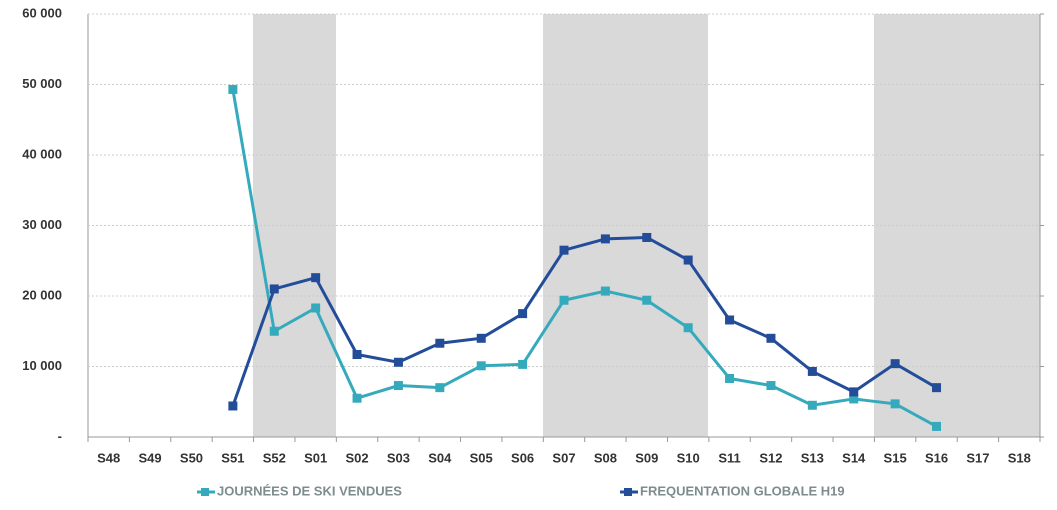  What do you see at coordinates (742, 490) in the screenshot?
I see `legend-label: FREQUENTATION GLOBALE H19` at bounding box center [742, 490].